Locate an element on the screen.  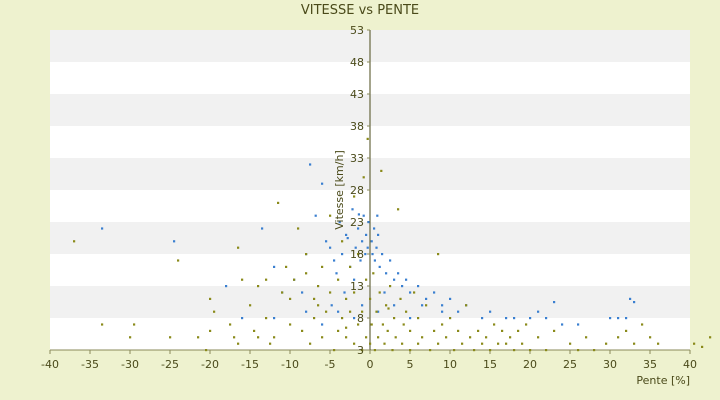
x-tick-label: 25 is located at coordinates (570, 364).